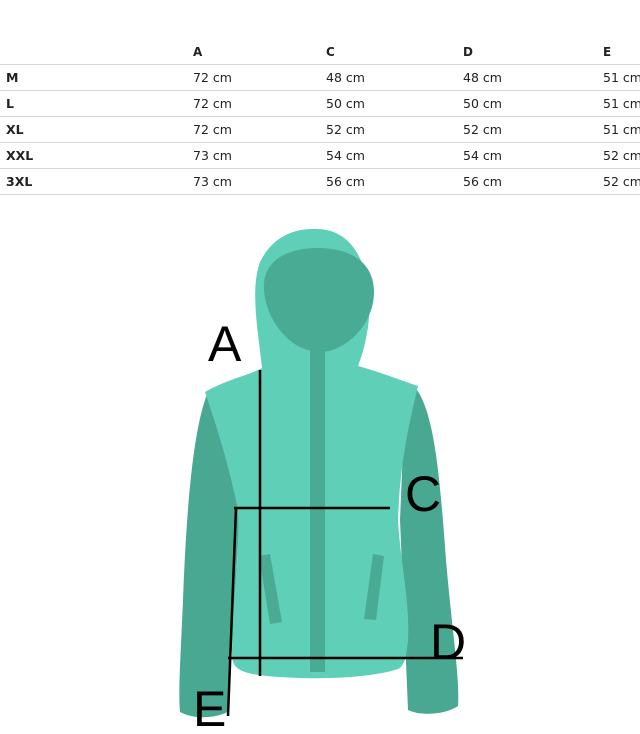 Image resolution: width=640 pixels, height=734 pixels. Describe the element at coordinates (96, 103) in the screenshot. I see `size-cell: L` at that location.